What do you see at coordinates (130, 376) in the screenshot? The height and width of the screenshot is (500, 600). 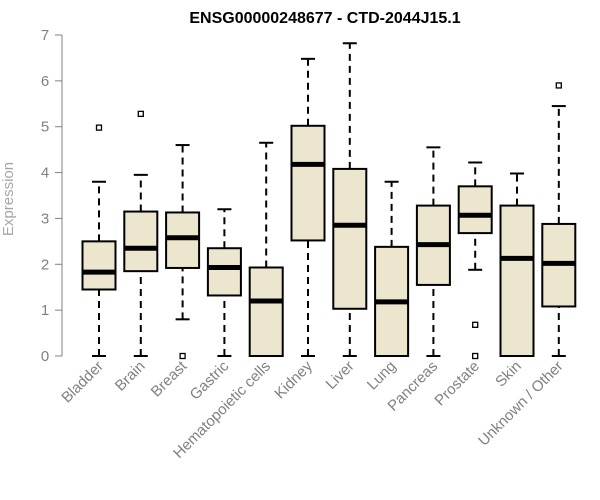 I see `x-tick-label: Brain` at bounding box center [130, 376].